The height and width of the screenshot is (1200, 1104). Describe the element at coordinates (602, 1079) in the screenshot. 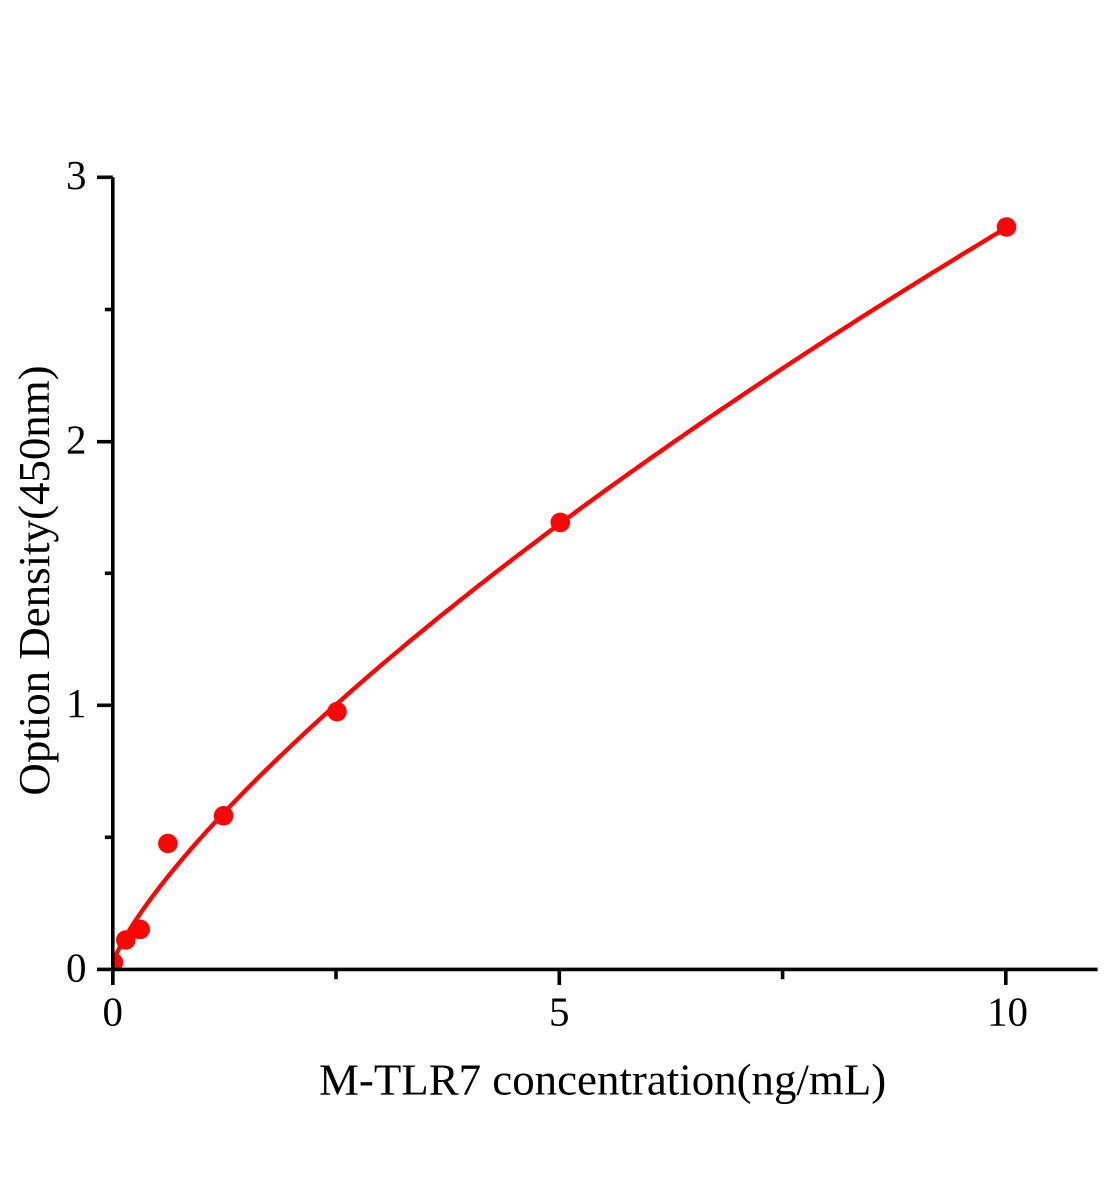

I see `svg-text: M-TLR7 concentration(ng/mL)` at that location.